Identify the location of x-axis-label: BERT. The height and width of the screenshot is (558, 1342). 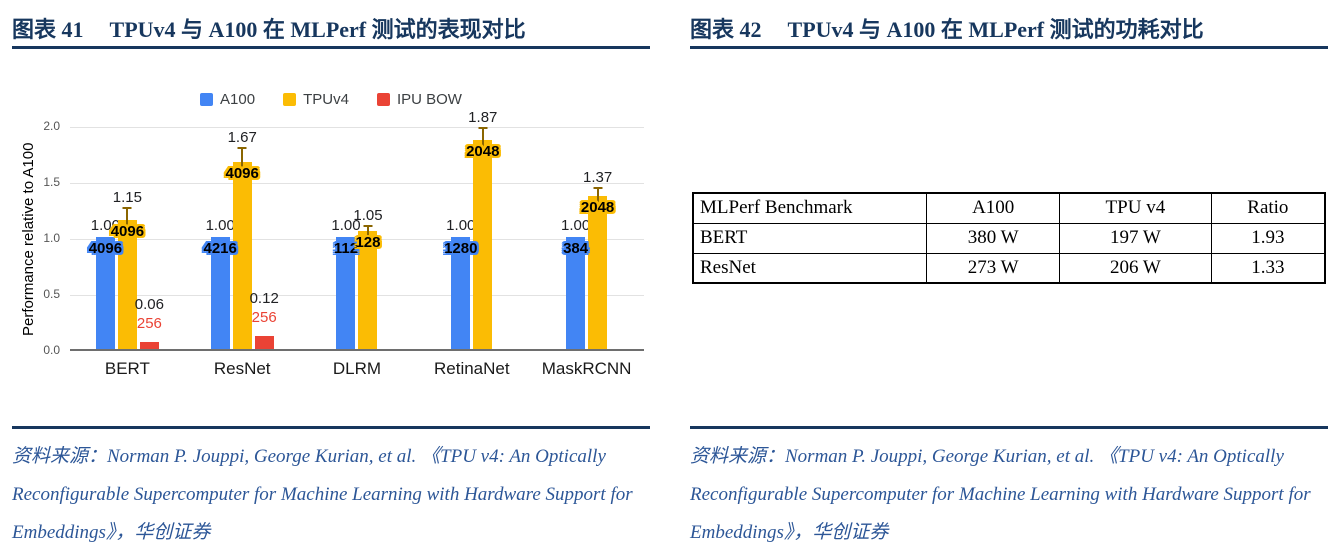
(127, 368).